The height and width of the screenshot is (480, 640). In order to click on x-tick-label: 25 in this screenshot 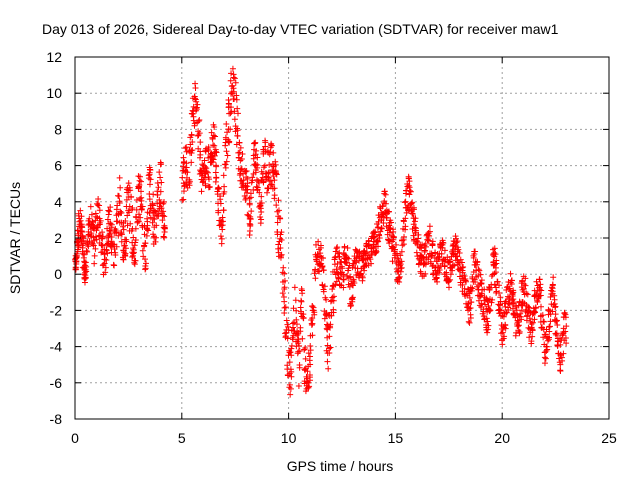, I will do `click(609, 438)`.